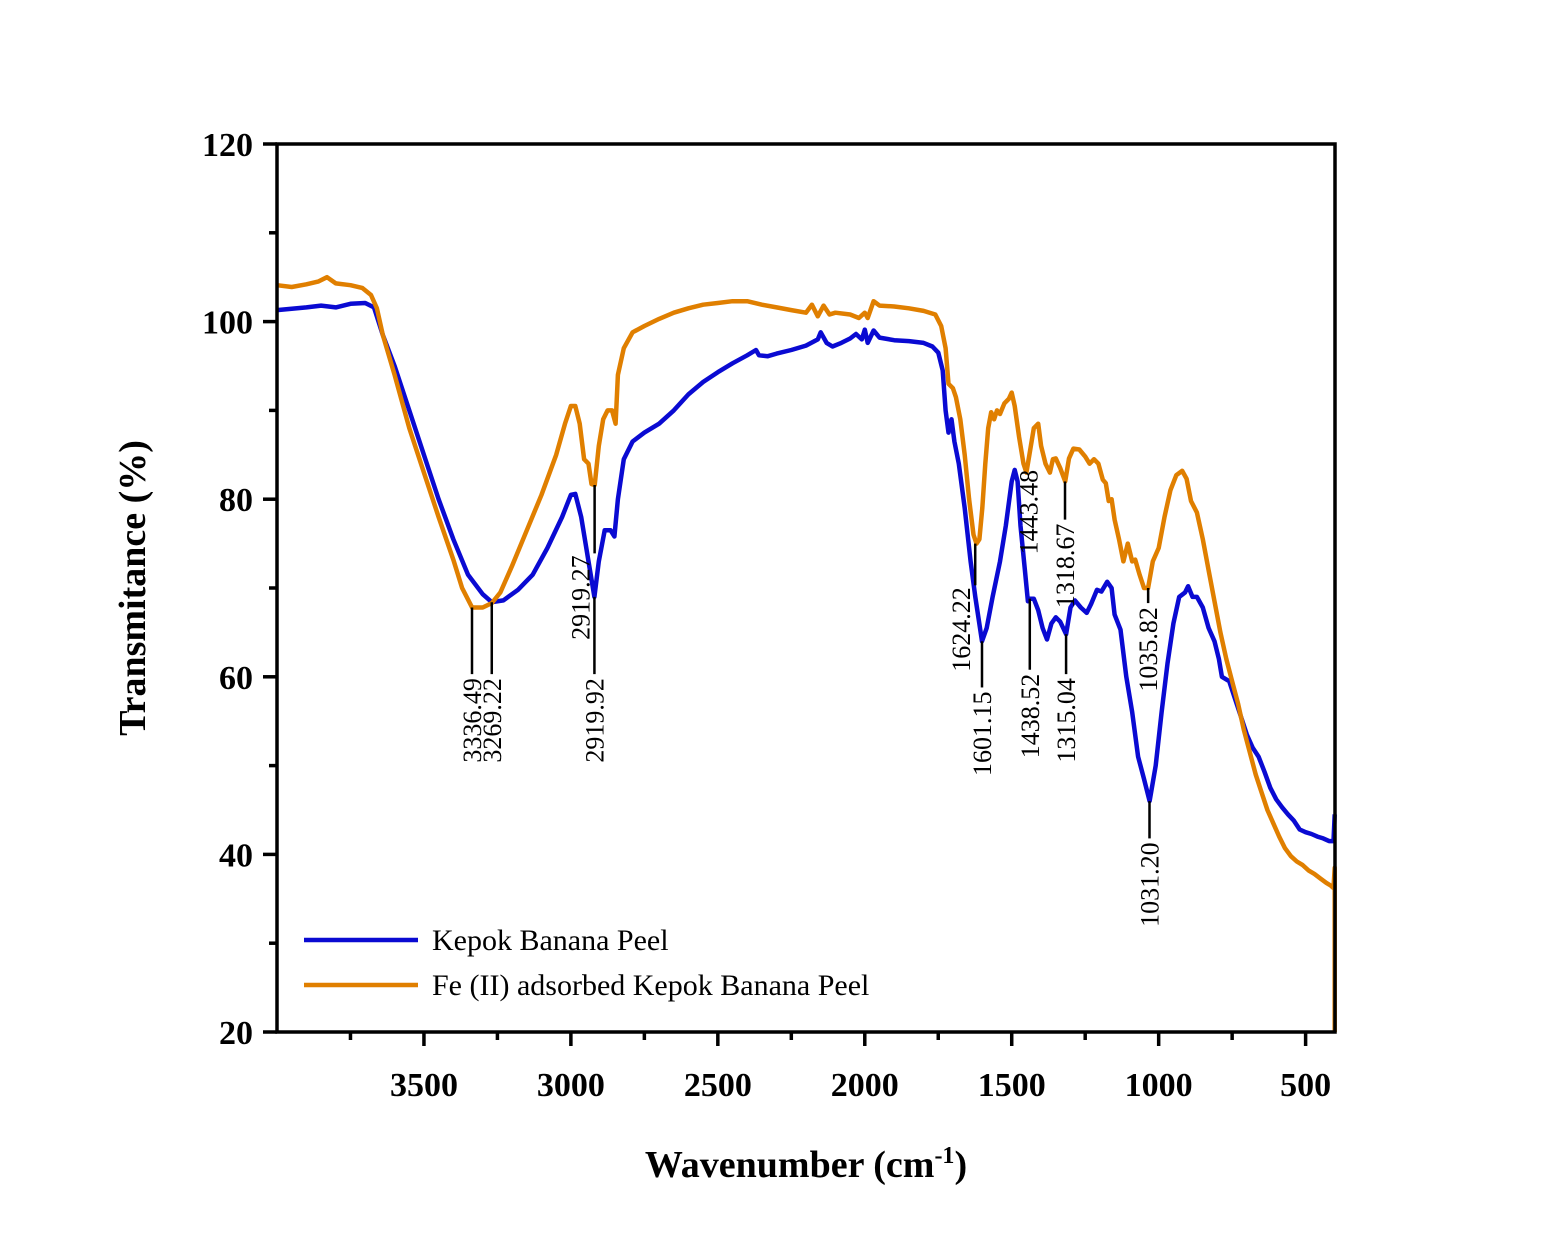  Describe the element at coordinates (581, 597) in the screenshot. I see `peak-label: 2919.27` at that location.